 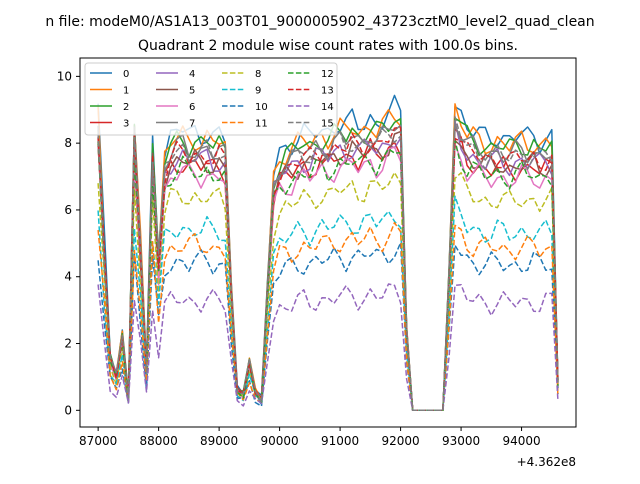 What do you see at coordinates (340, 441) in the screenshot?
I see `x-tick-label: 91000` at bounding box center [340, 441].